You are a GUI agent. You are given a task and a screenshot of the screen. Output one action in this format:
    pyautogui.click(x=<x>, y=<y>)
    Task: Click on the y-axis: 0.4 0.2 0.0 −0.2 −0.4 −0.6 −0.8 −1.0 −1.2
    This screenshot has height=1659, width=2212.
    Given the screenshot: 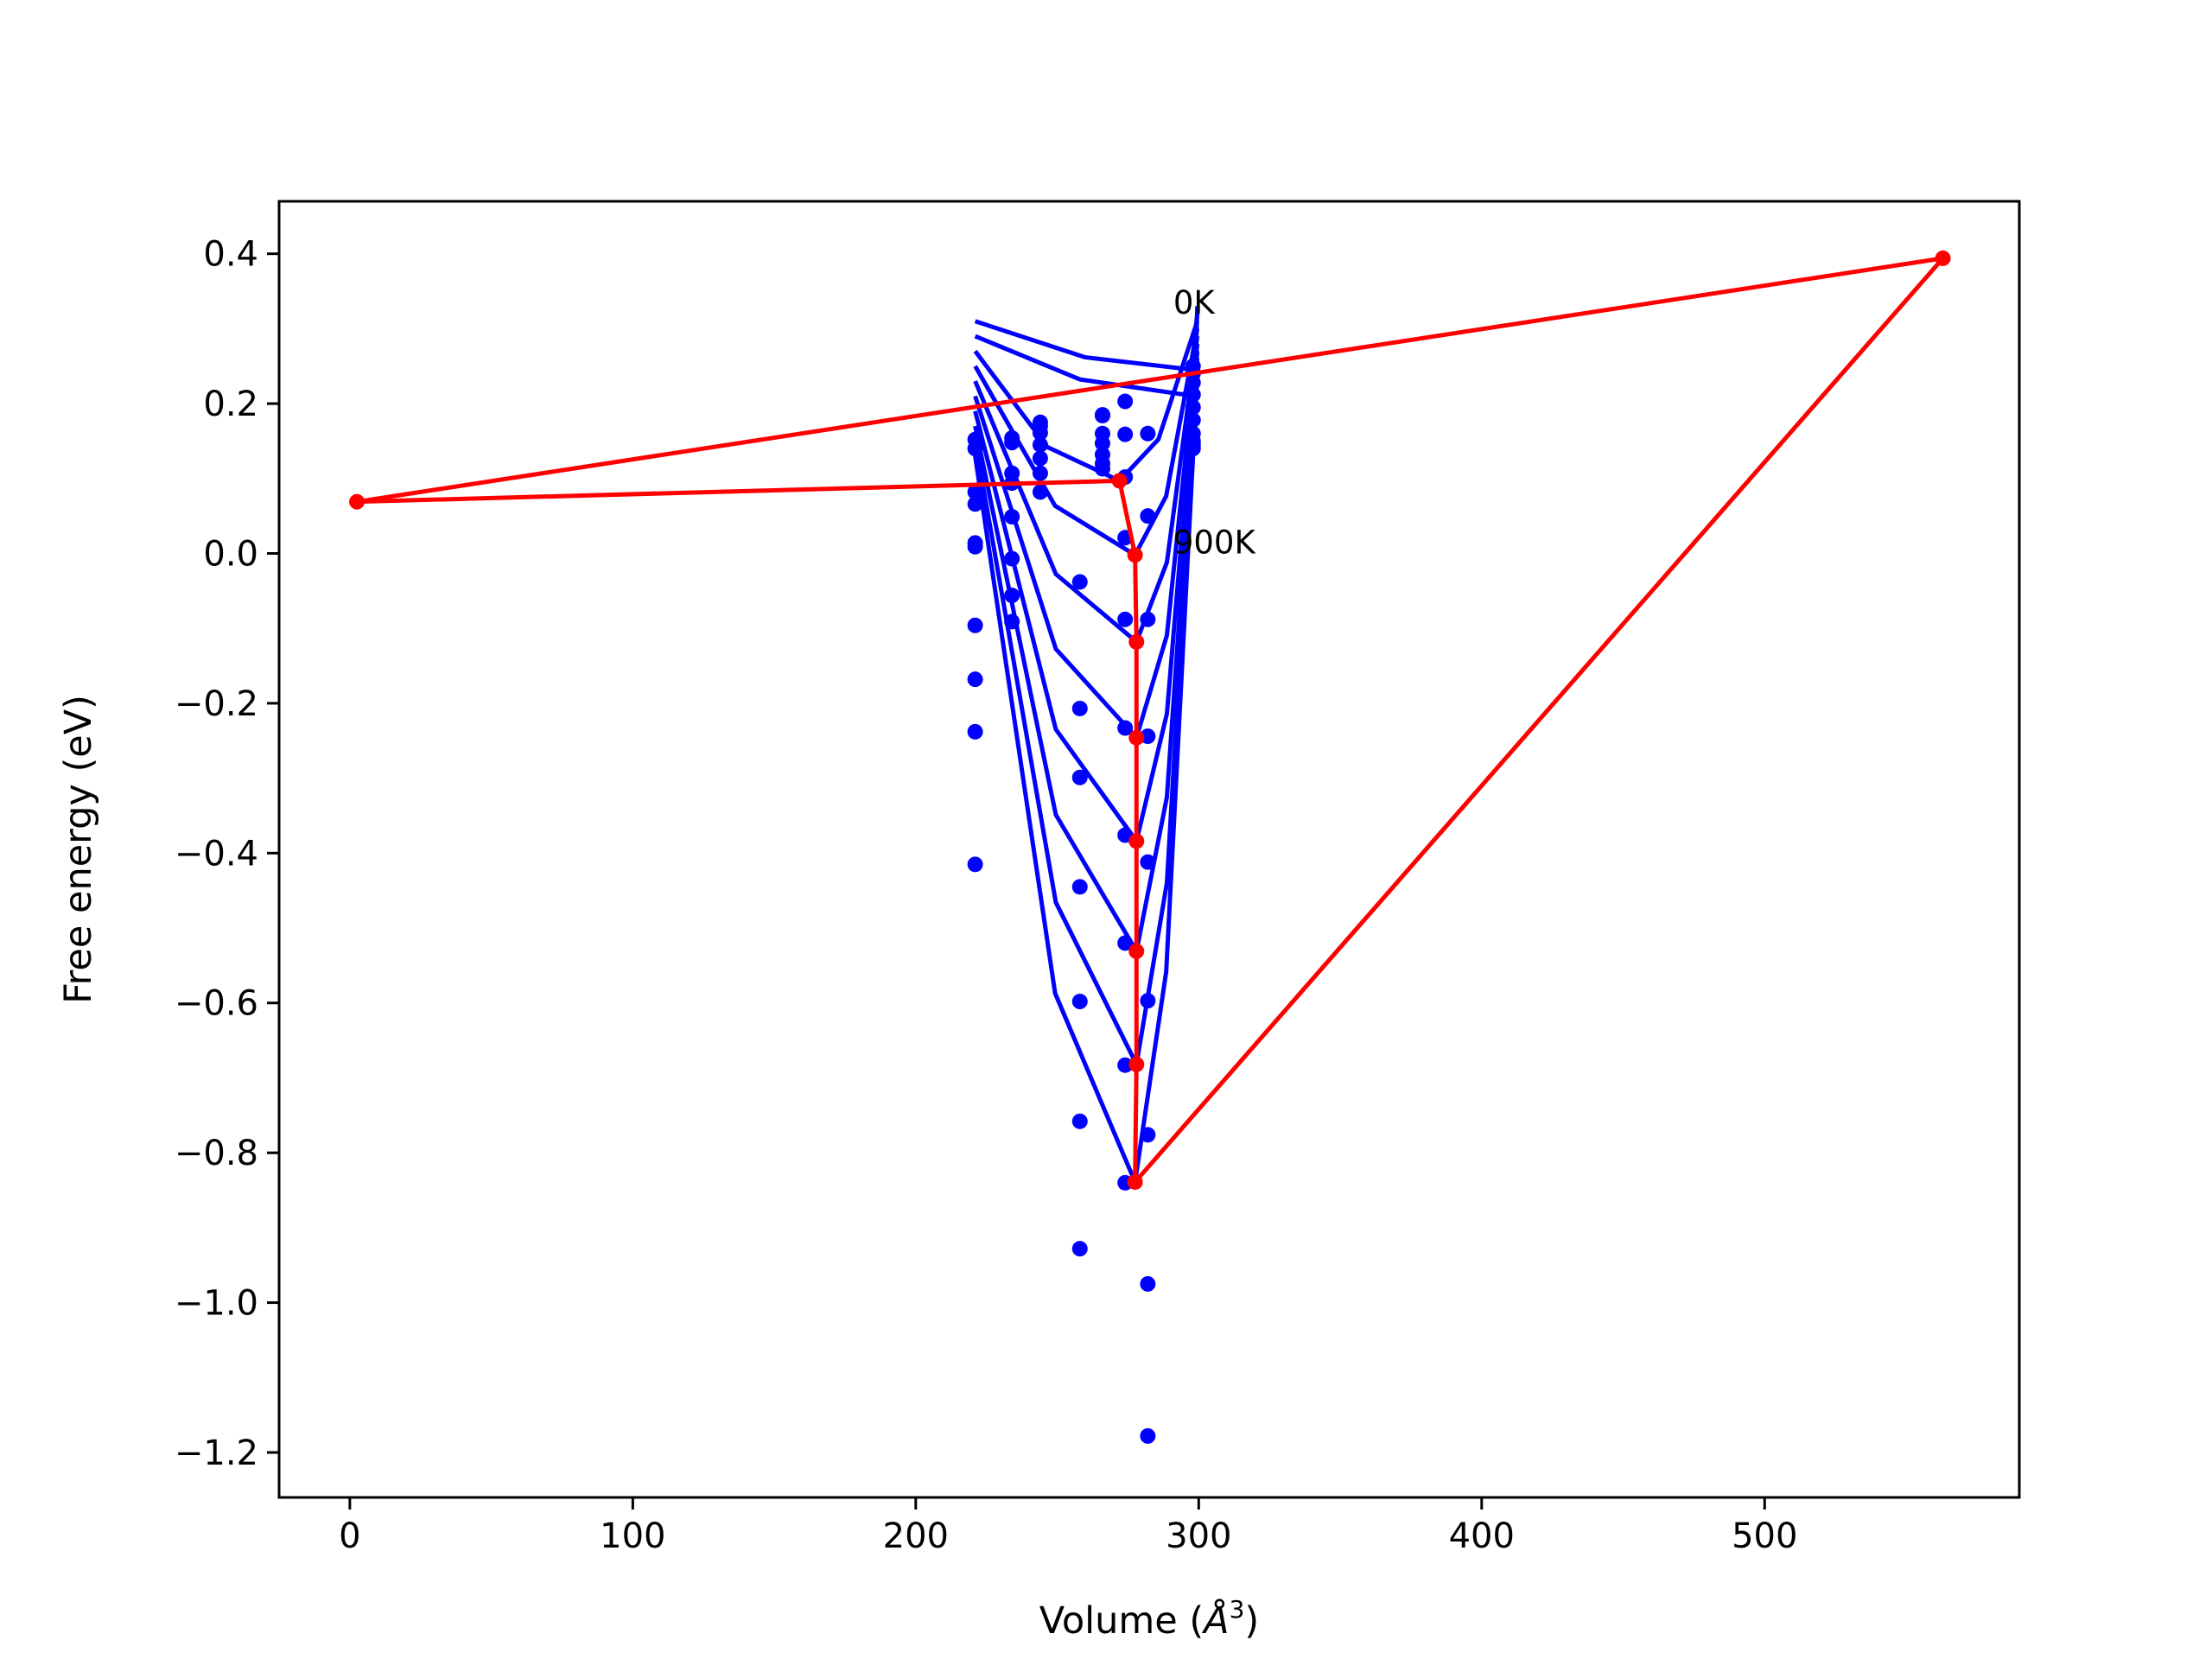 What is the action you would take?
    pyautogui.click(x=227, y=854)
    